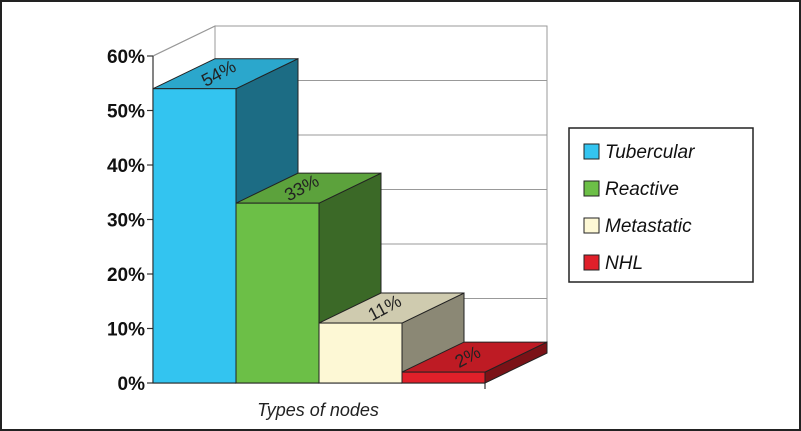 This screenshot has height=431, width=801. I want to click on legend-entry: Tubercular, so click(650, 152).